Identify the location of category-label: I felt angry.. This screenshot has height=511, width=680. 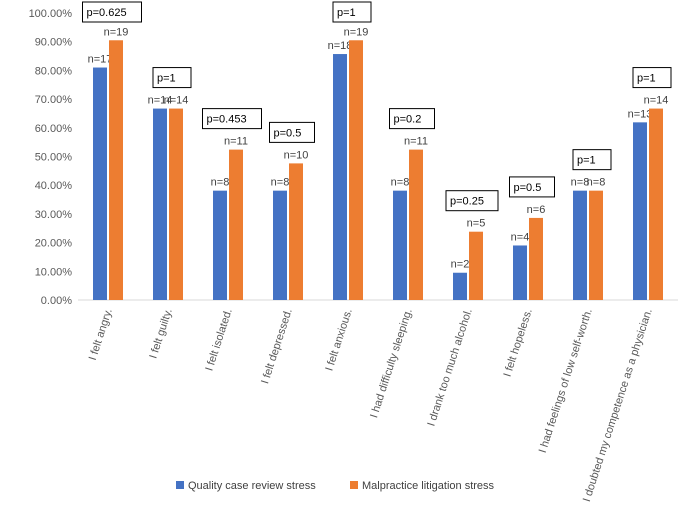
(101, 334).